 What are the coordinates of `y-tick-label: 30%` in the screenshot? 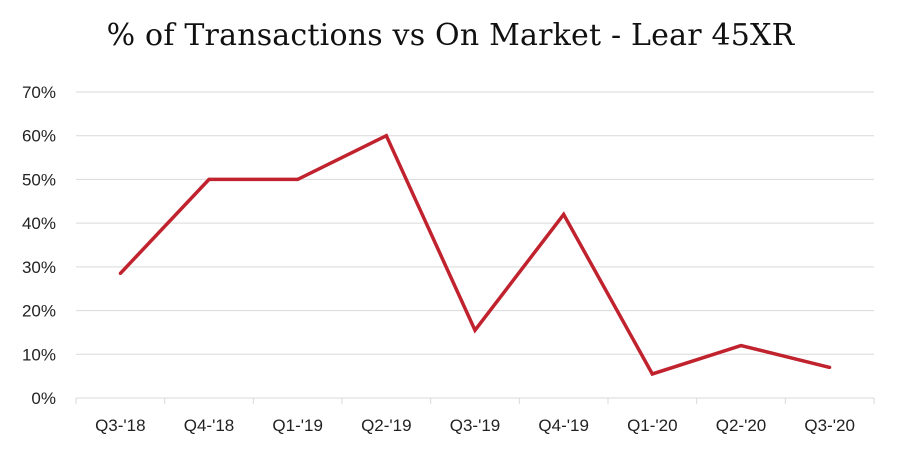 It's located at (39, 267).